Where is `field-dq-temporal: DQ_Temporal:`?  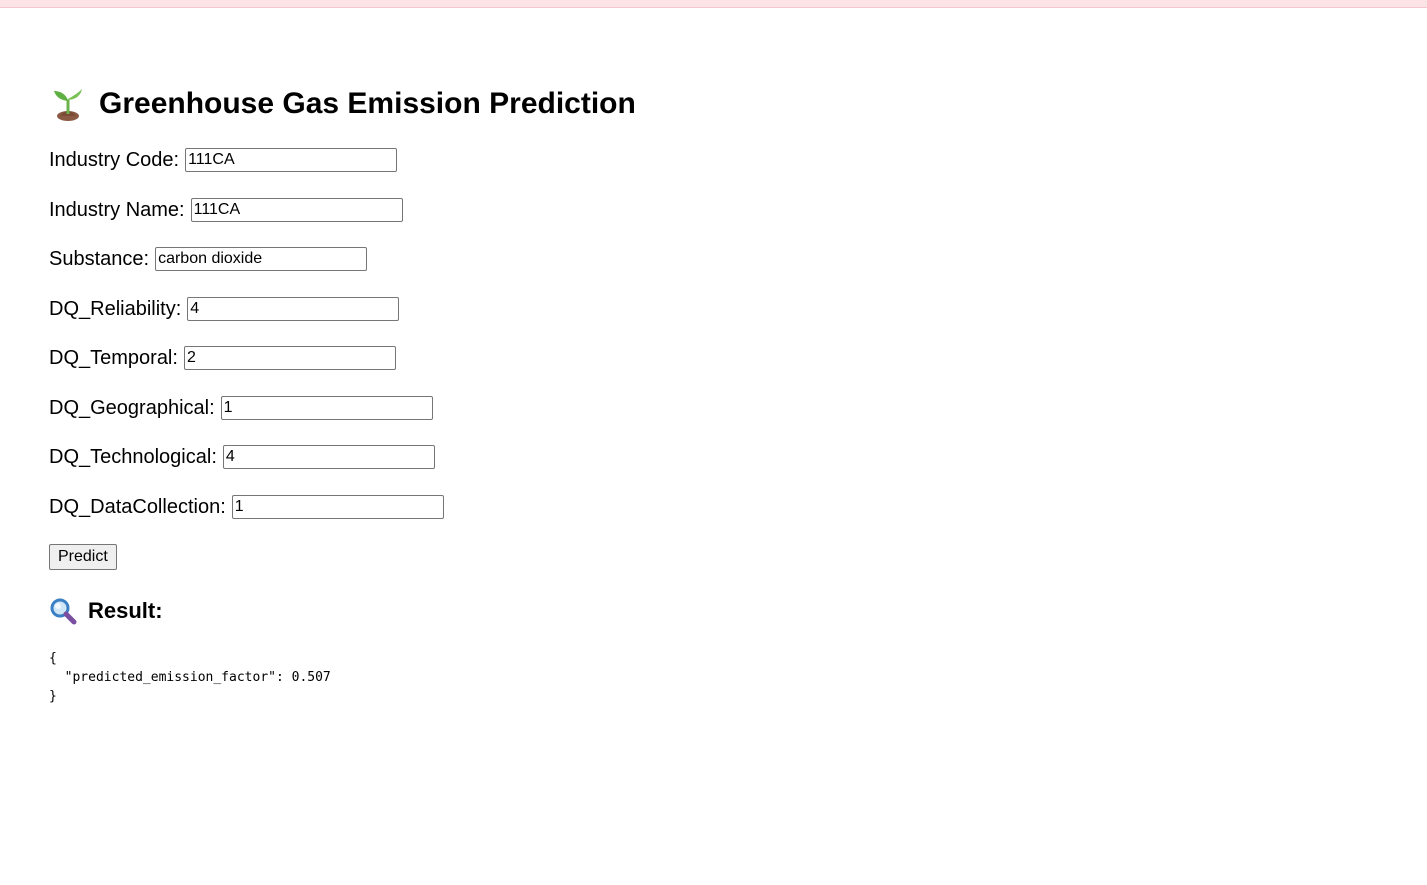 field-dq-temporal: DQ_Temporal: is located at coordinates (222, 358).